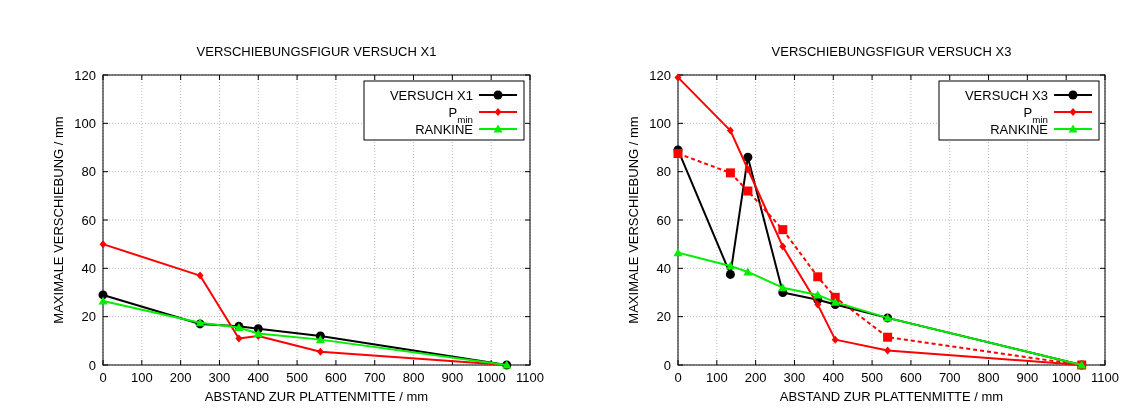 The width and height of the screenshot is (1148, 410). Describe the element at coordinates (1006, 95) in the screenshot. I see `legend-label: VERSUCH X3` at that location.